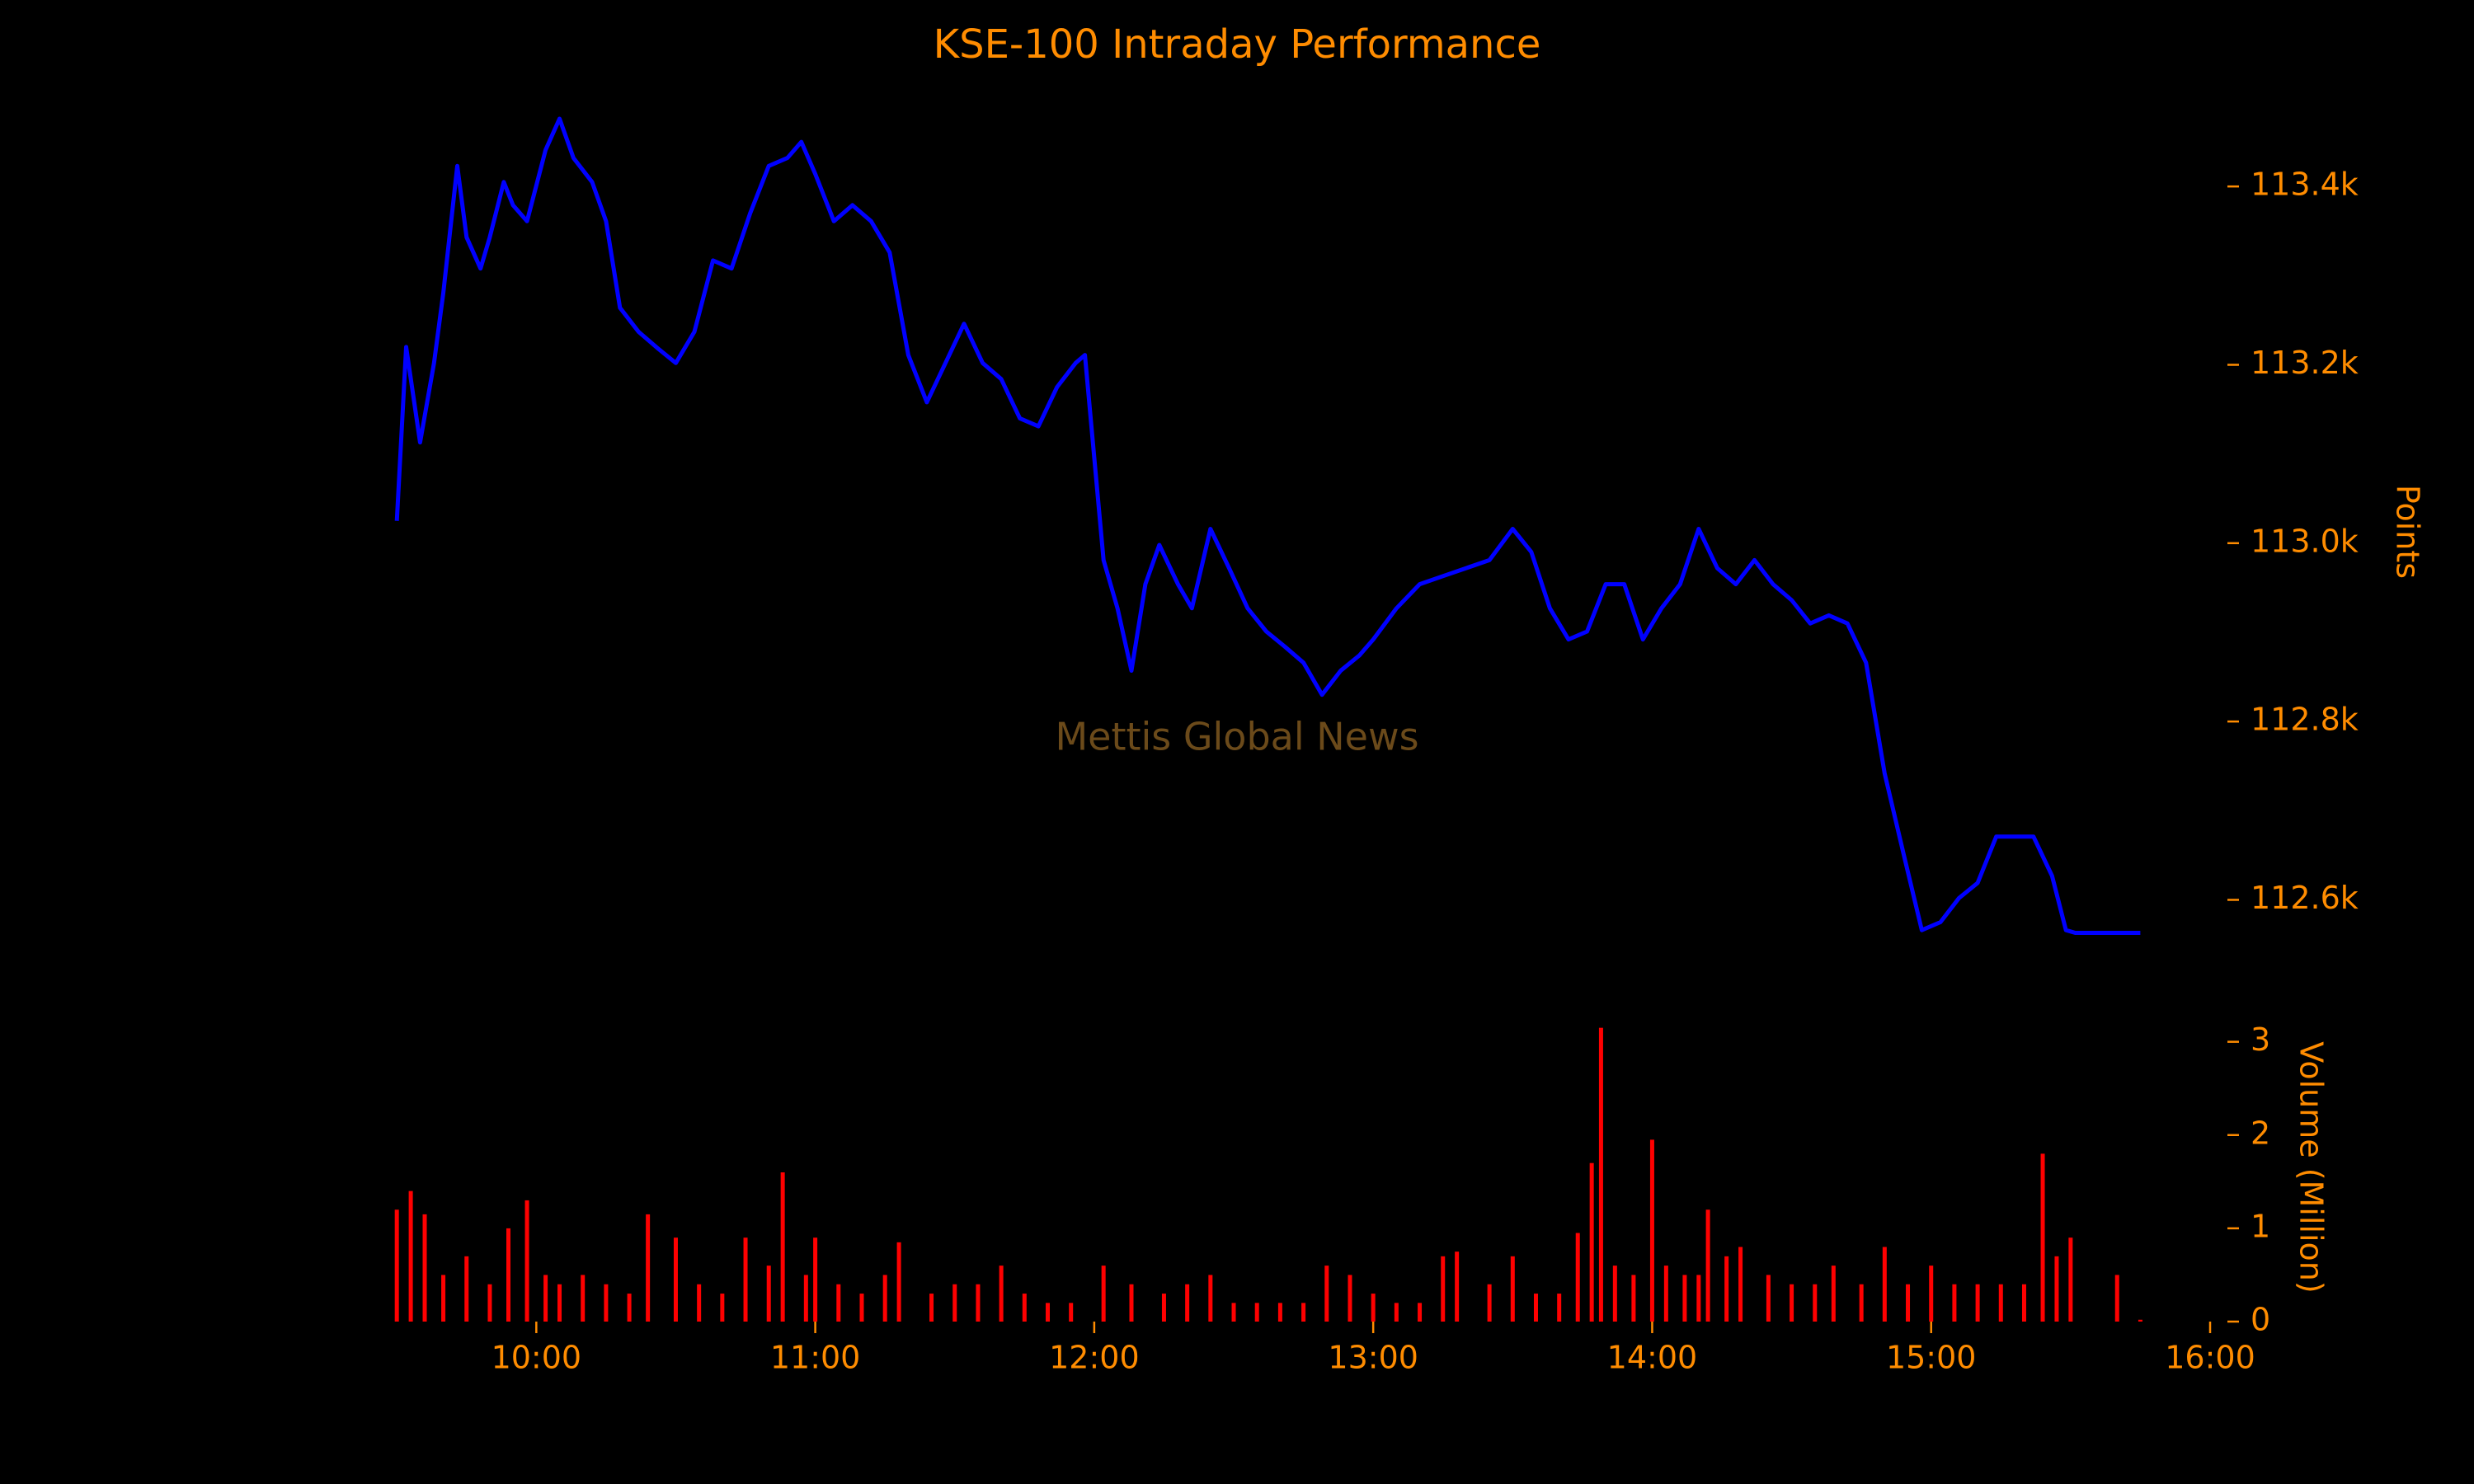 This screenshot has width=2474, height=1484. What do you see at coordinates (2305, 541) in the screenshot?
I see `y-tick-label: 113.0k` at bounding box center [2305, 541].